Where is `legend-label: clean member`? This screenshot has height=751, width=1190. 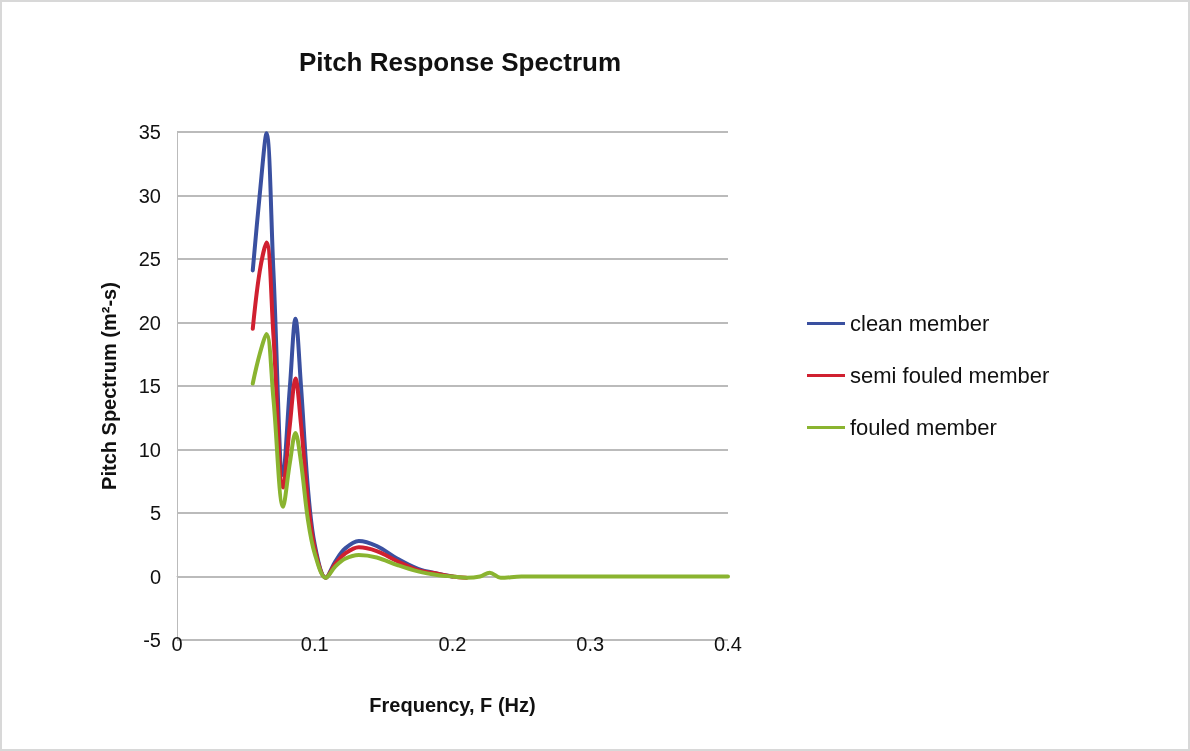 legend-label: clean member is located at coordinates (920, 323).